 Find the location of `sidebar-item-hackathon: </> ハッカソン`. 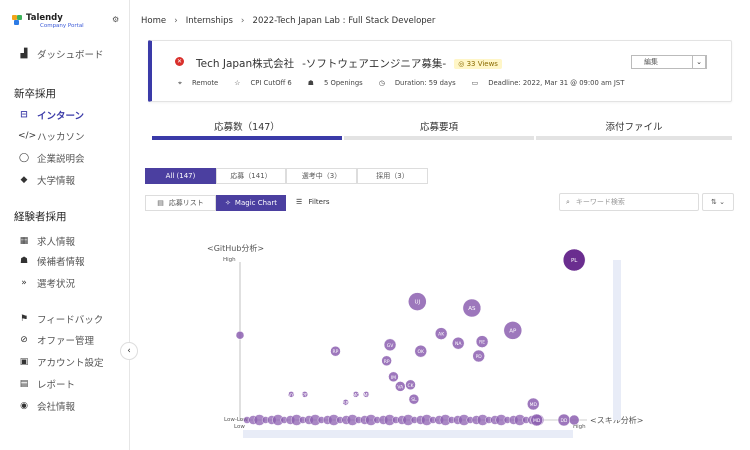

sidebar-item-hackathon: </> ハッカソン is located at coordinates (51, 136).